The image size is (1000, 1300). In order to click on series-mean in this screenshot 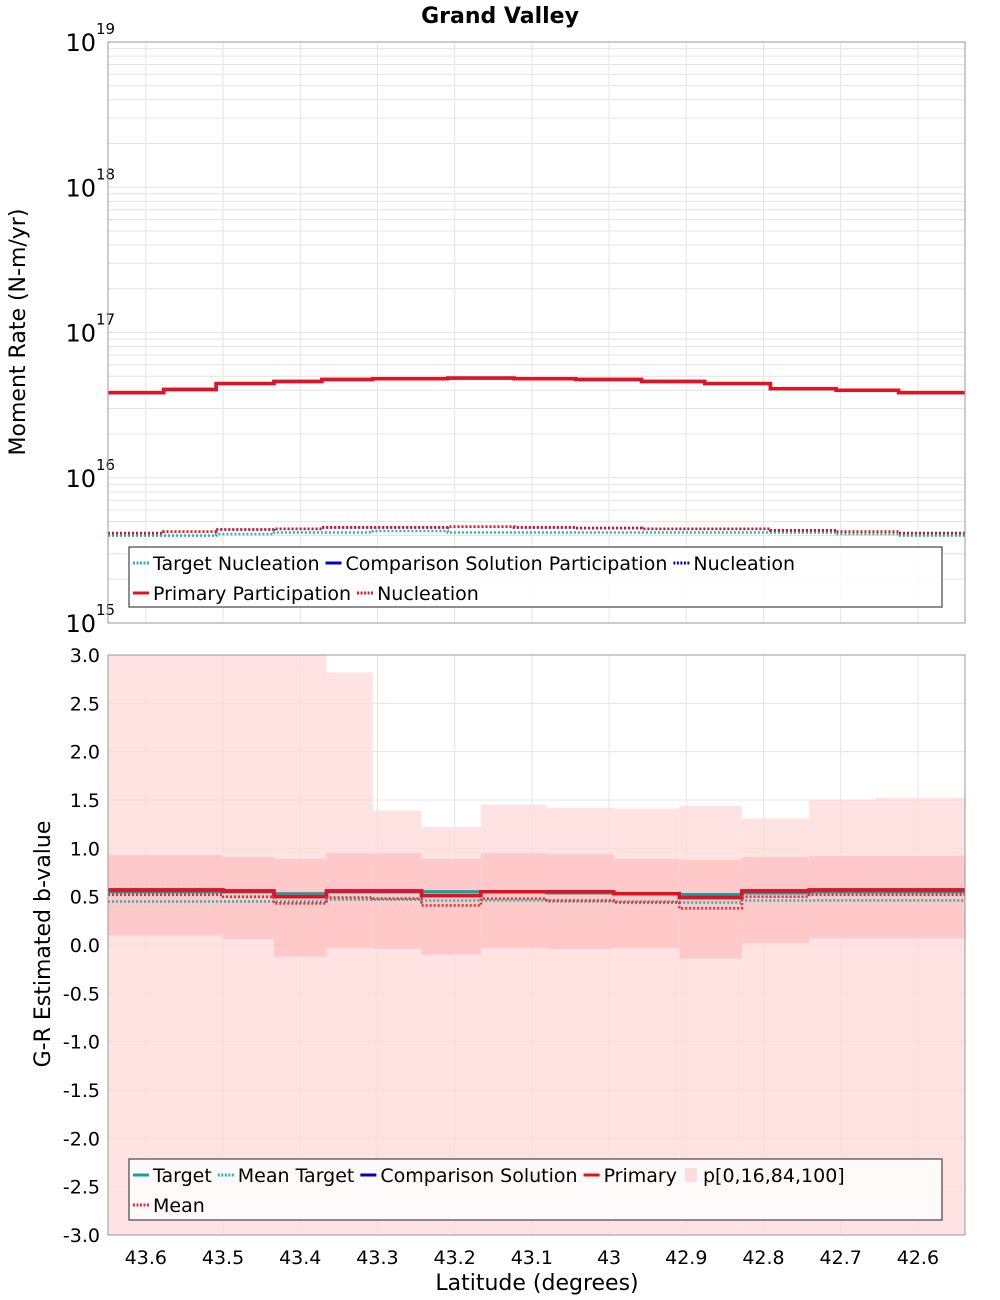, I will do `click(536, 901)`.